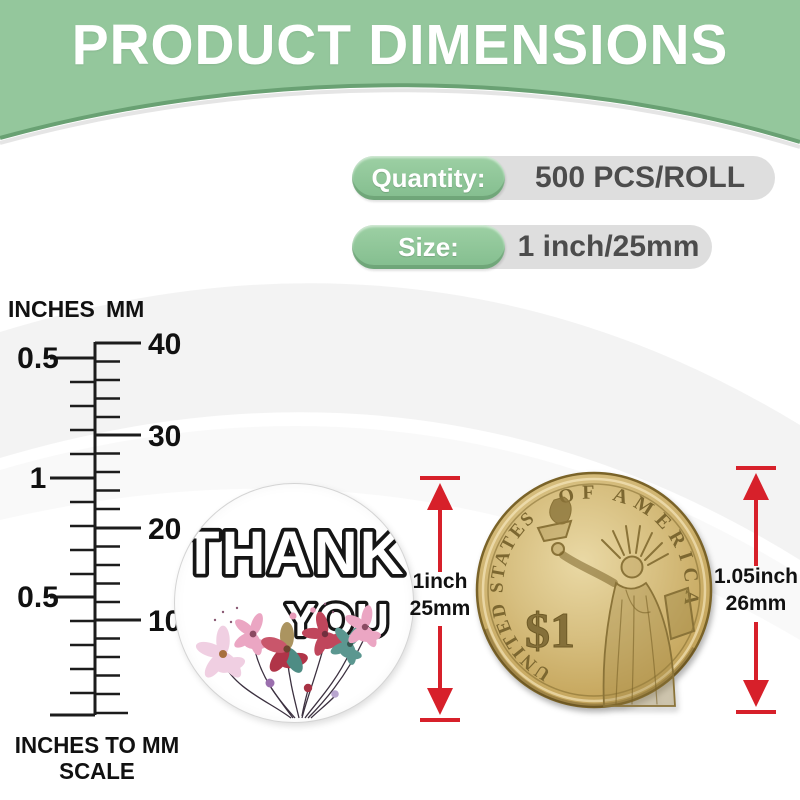 Image resolution: width=800 pixels, height=800 pixels. I want to click on coin-denomination: $1, so click(550, 630).